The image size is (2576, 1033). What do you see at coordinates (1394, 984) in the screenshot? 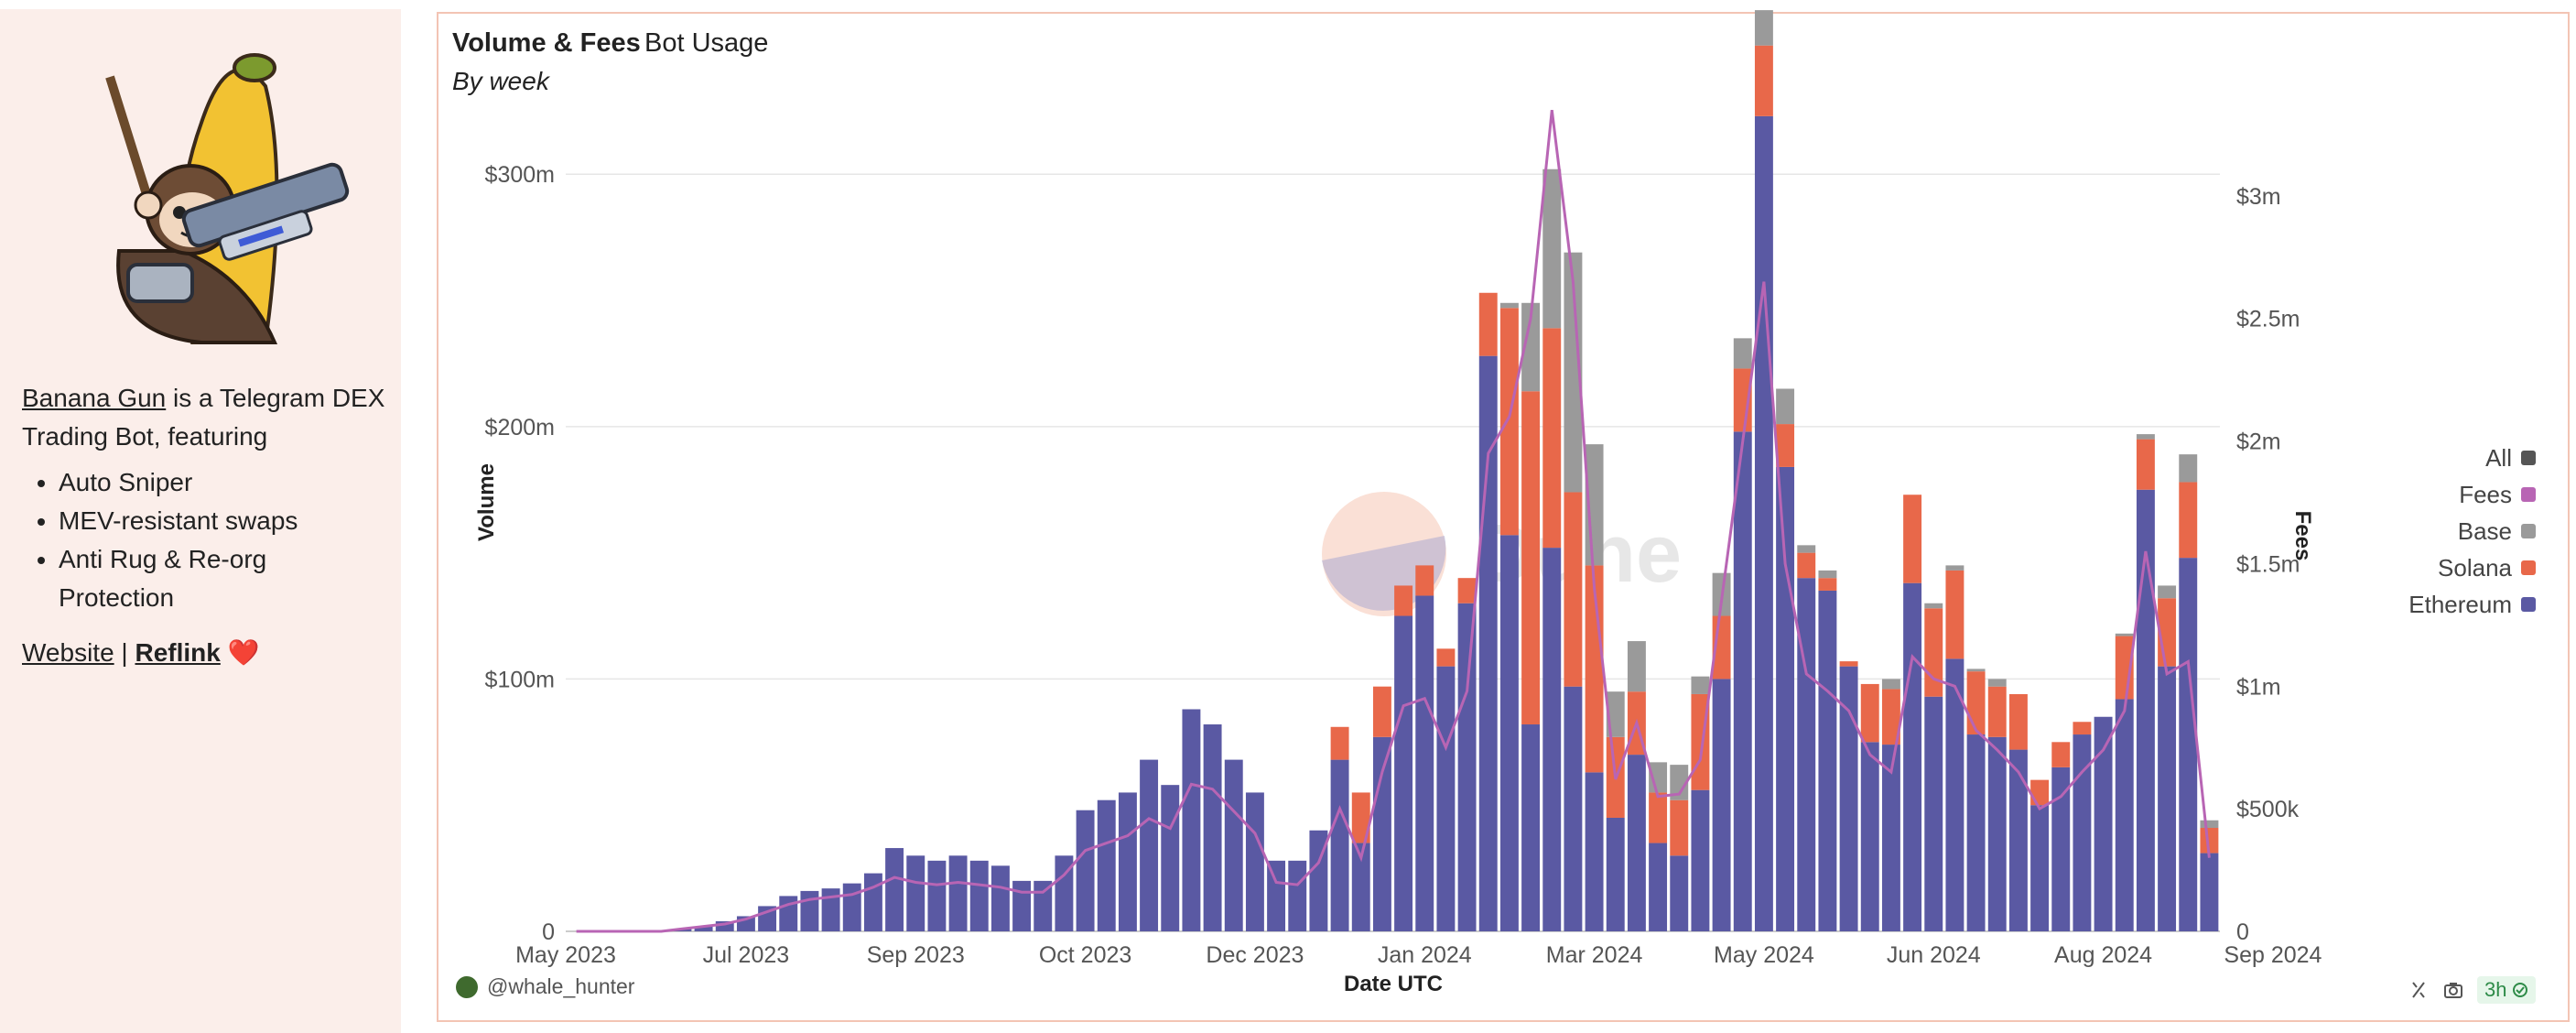
I see `x-axis-label: Date UTC` at bounding box center [1394, 984].